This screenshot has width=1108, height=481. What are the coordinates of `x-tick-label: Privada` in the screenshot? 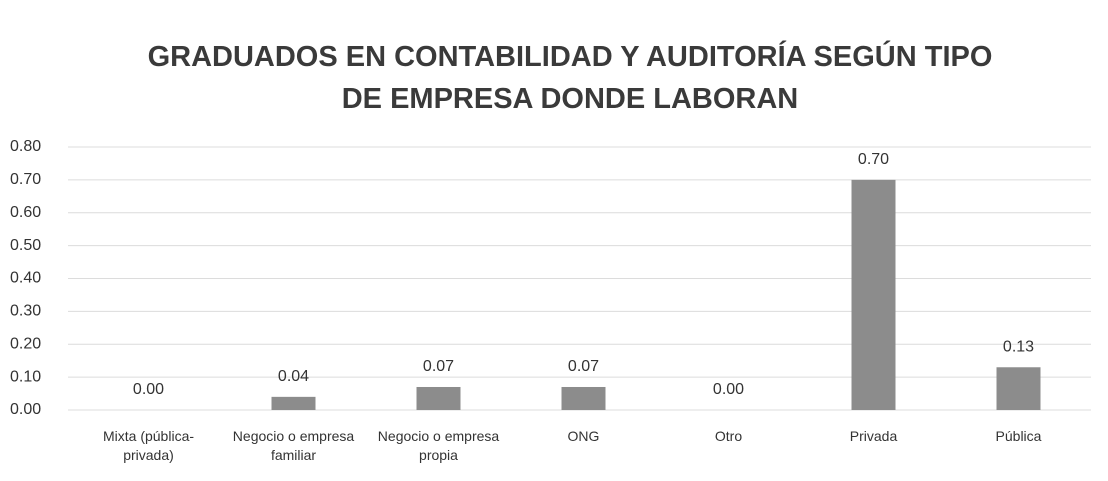 It's located at (873, 436).